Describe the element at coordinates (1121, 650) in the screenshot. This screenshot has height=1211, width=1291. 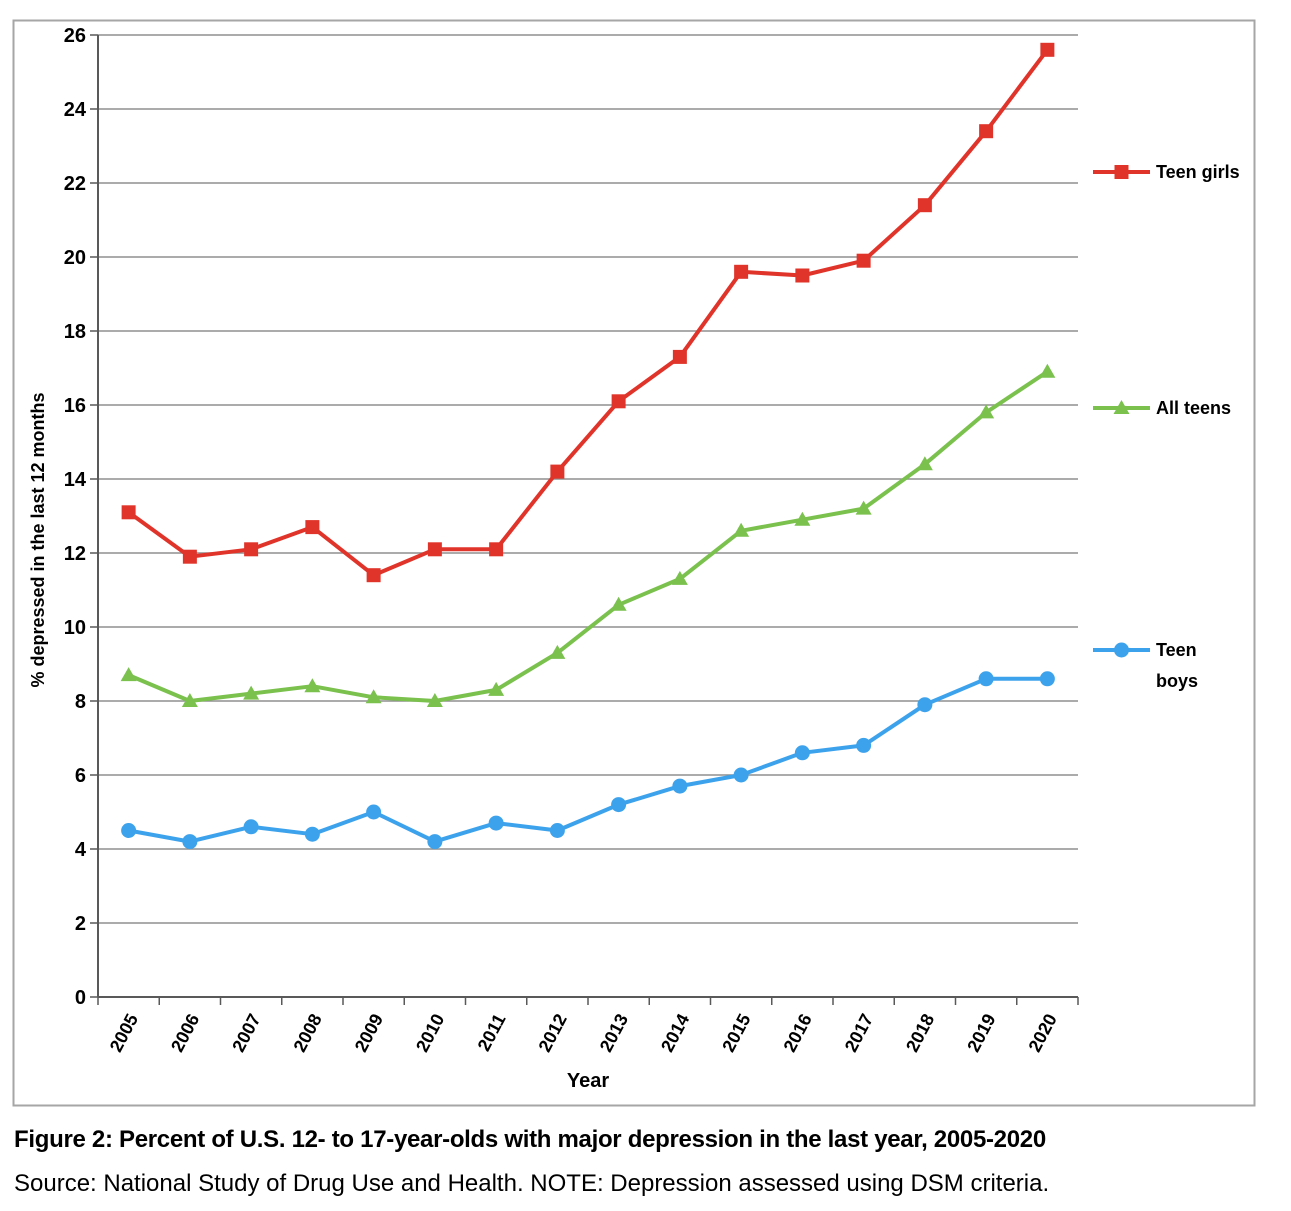
I see `legend-circle-icon` at that location.